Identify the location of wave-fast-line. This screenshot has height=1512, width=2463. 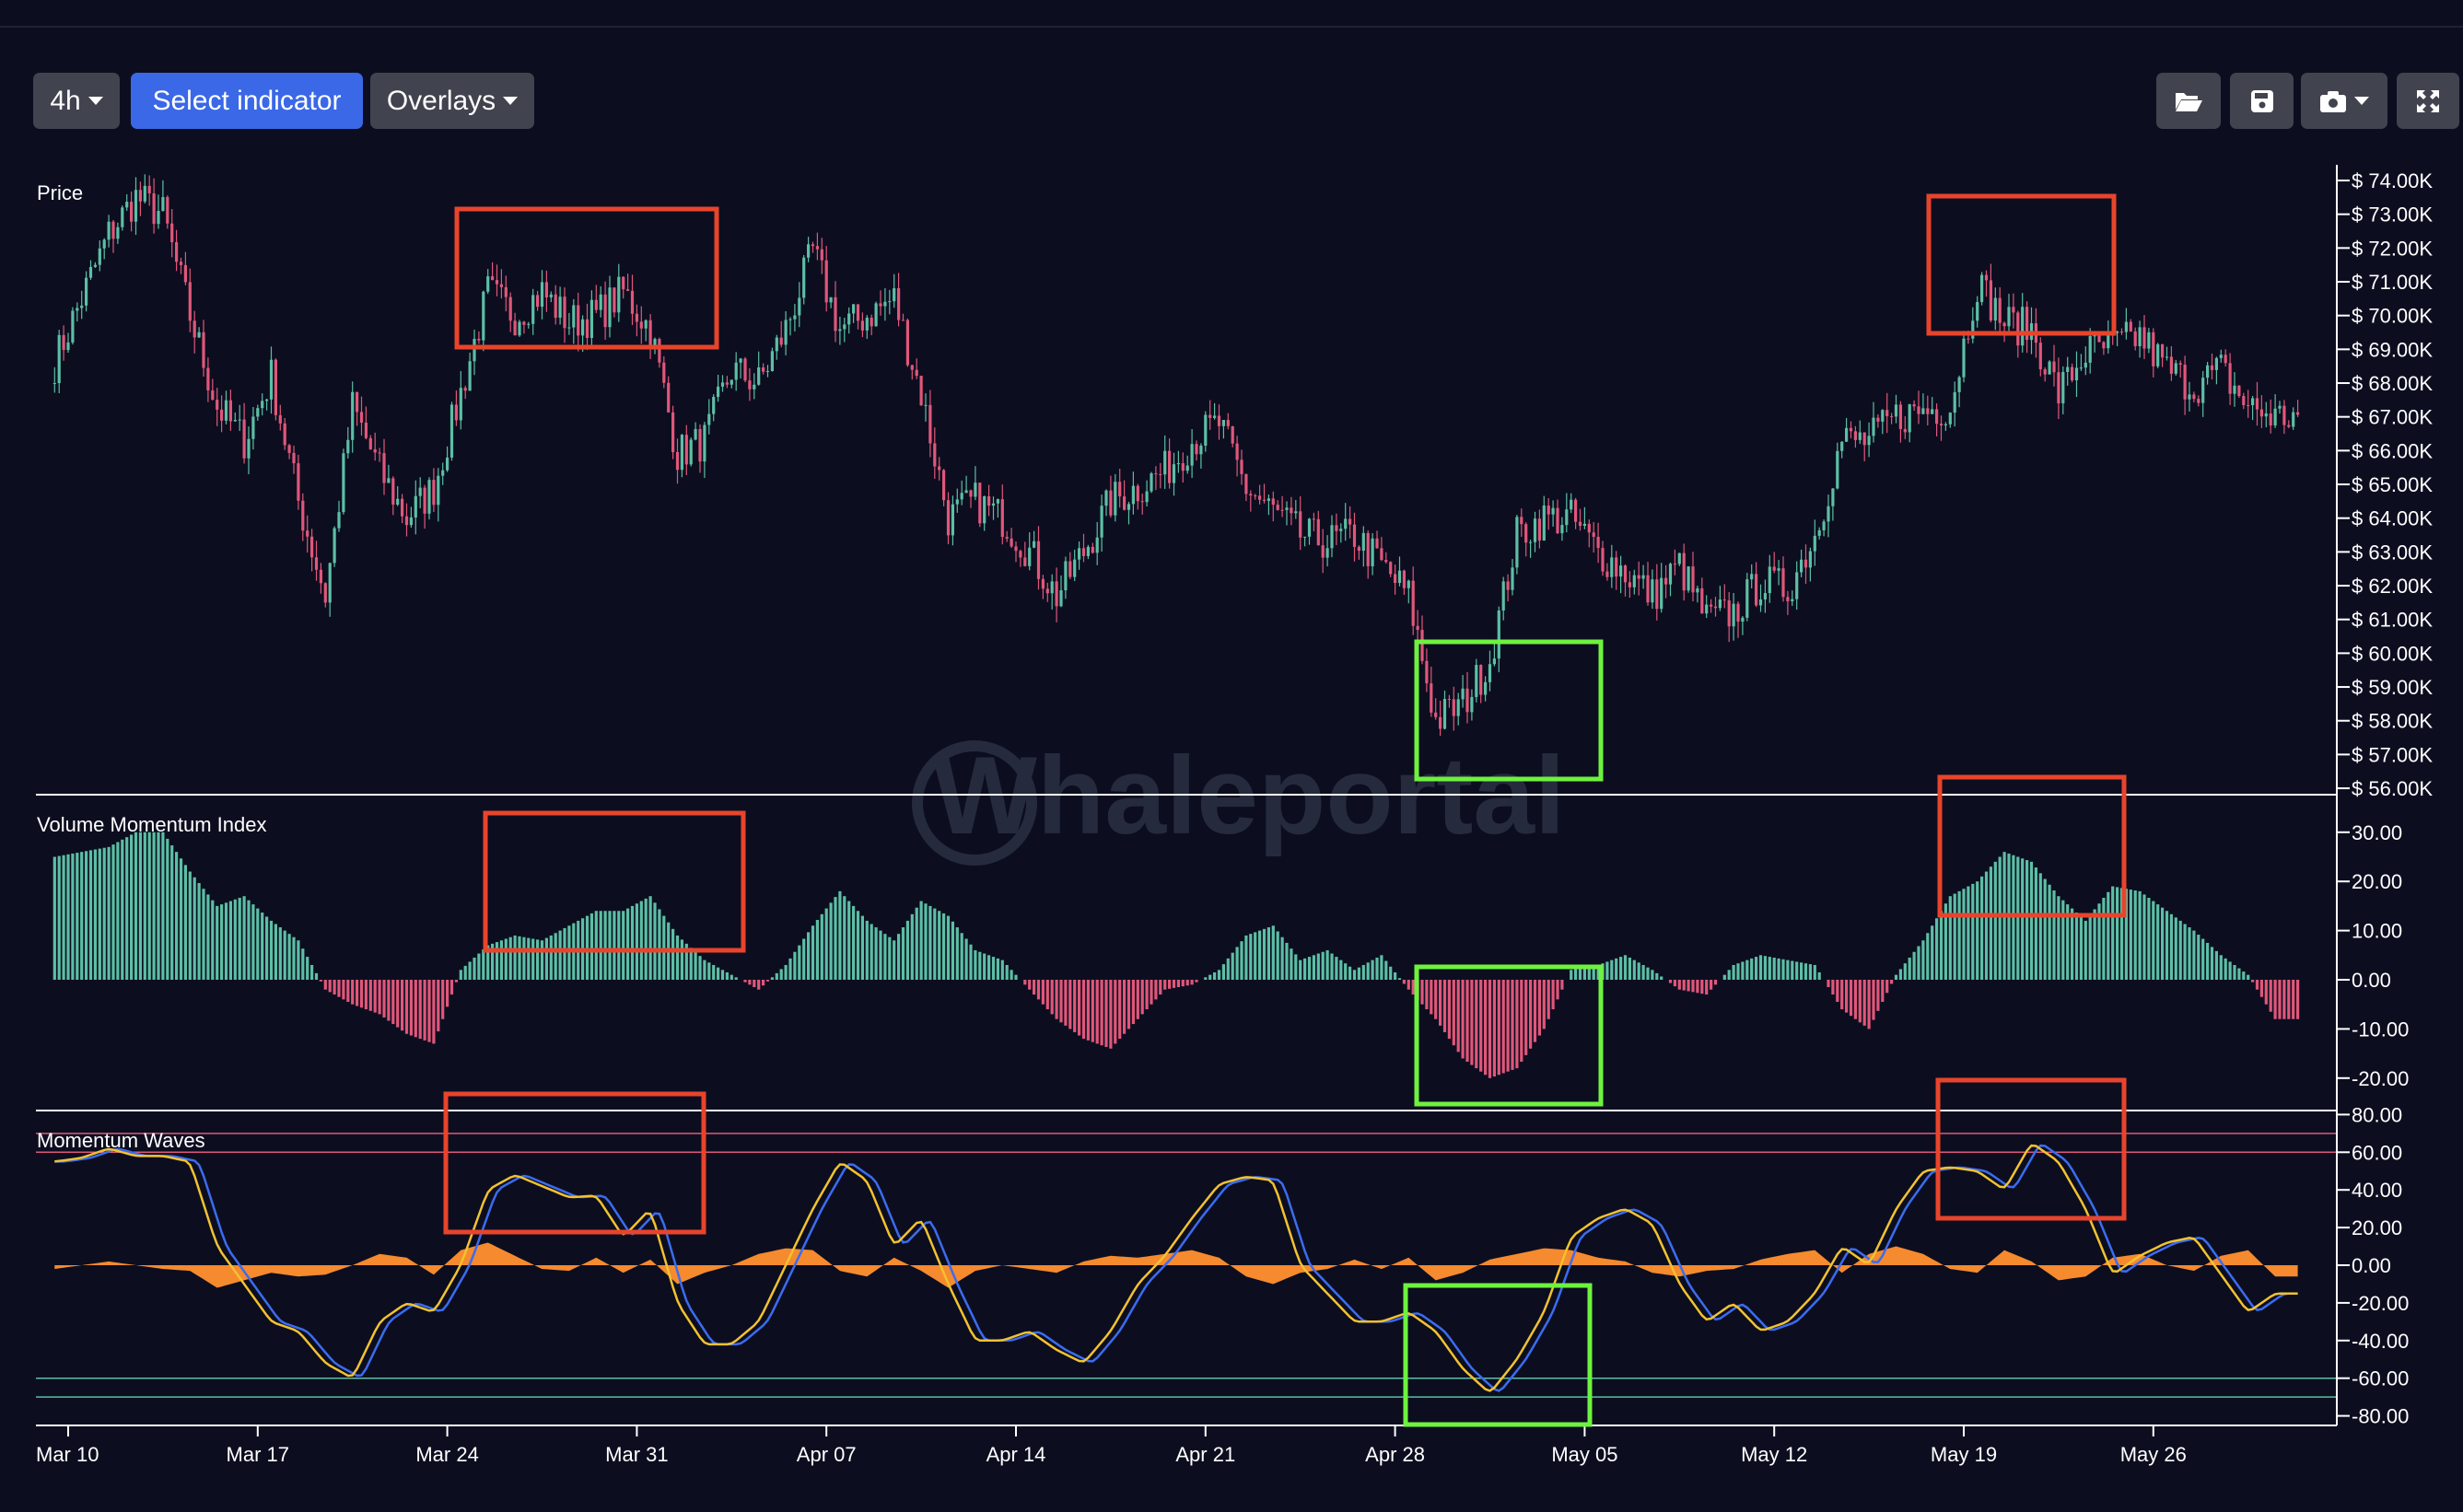
(1176, 1268).